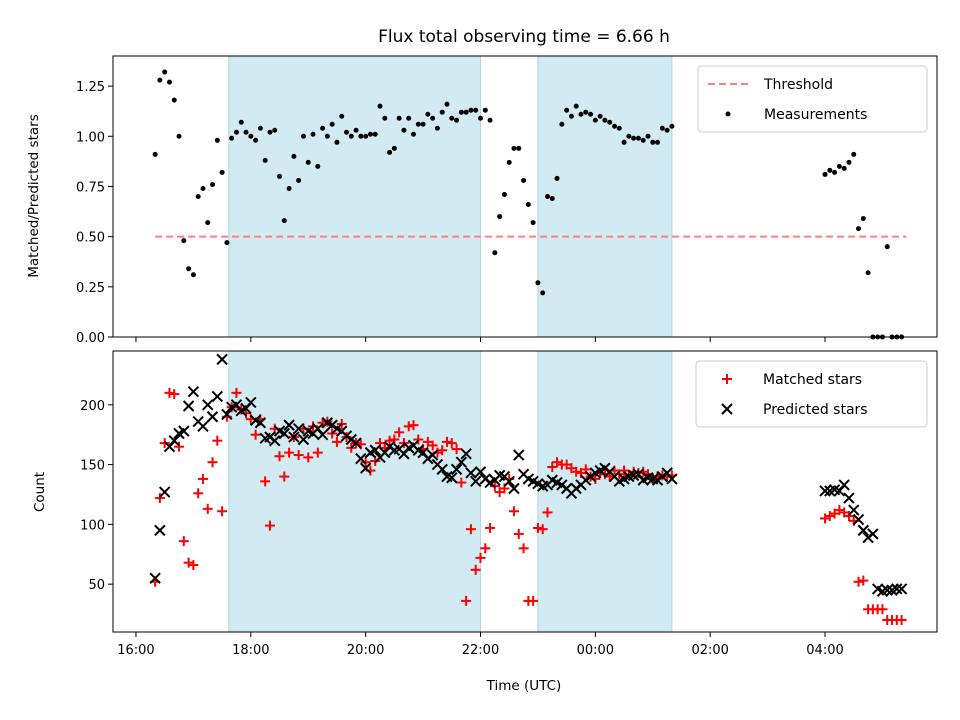  Describe the element at coordinates (709, 650) in the screenshot. I see `x-tick-label: 02:00` at that location.